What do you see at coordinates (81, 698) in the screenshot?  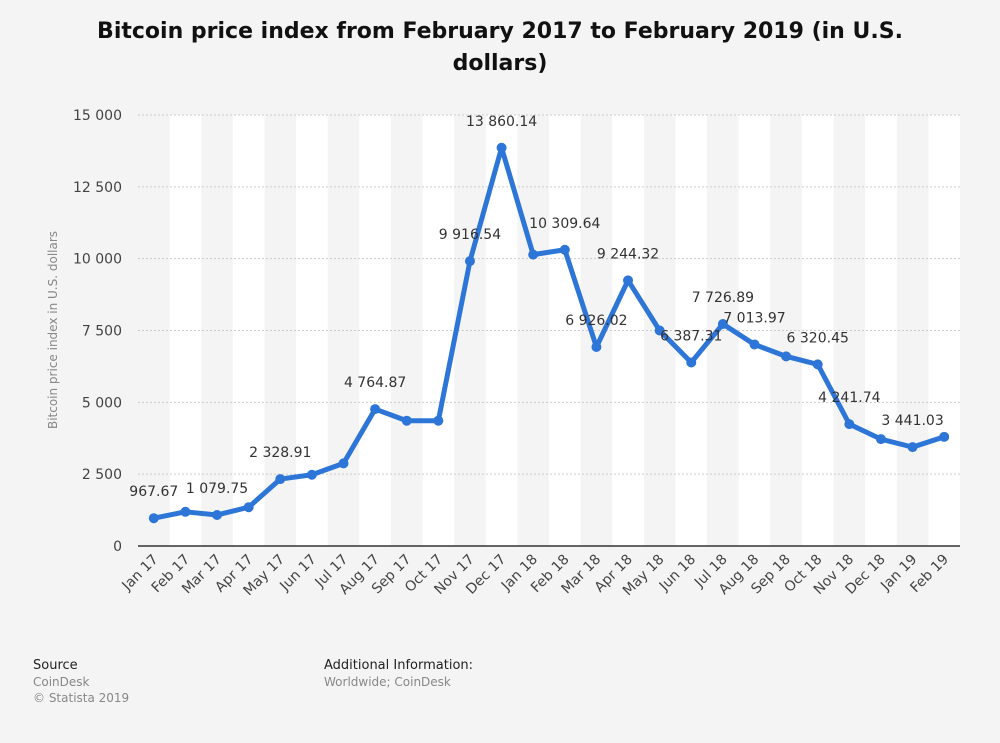 I see `copyright-line: © Statista 2019` at bounding box center [81, 698].